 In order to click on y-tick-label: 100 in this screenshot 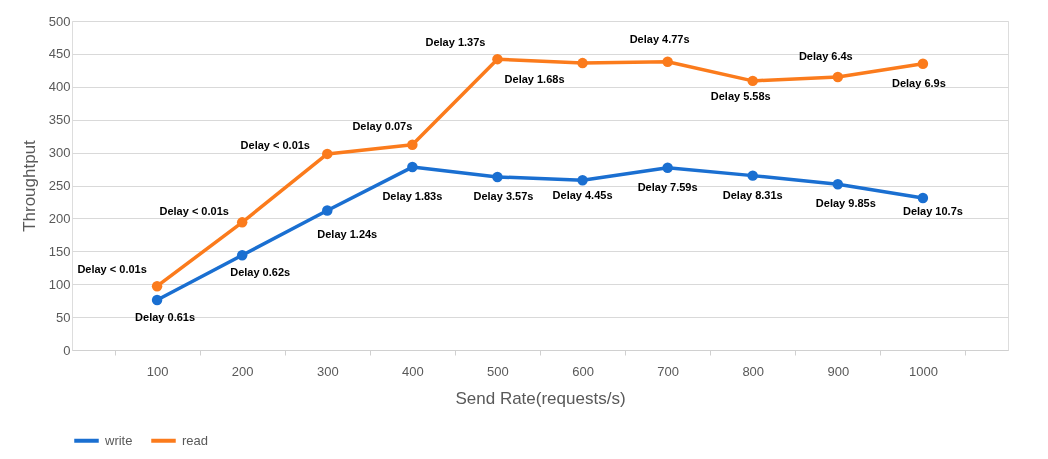, I will do `click(59, 284)`.